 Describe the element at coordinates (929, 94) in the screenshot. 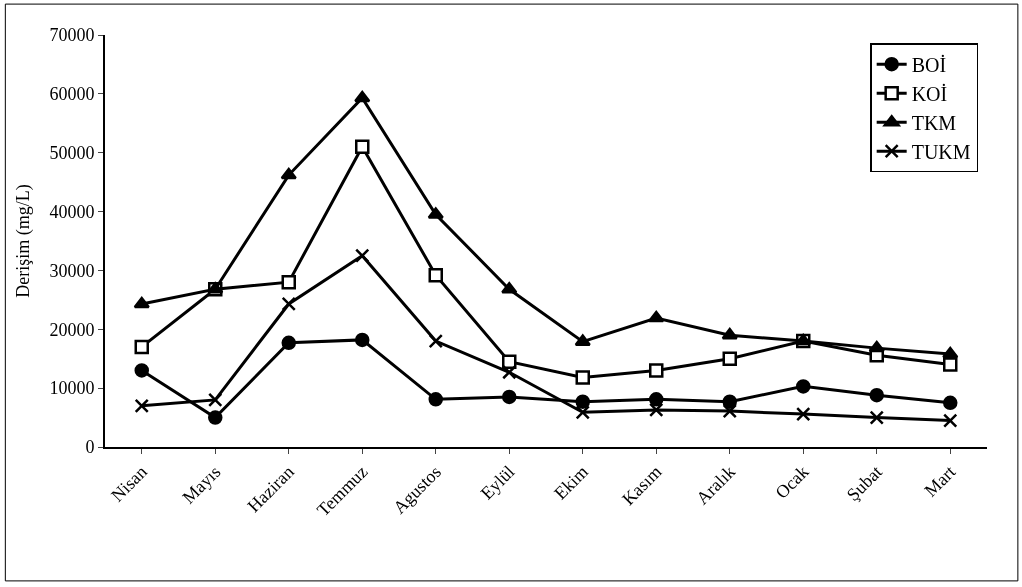

I see `legend-label: KOİ` at that location.